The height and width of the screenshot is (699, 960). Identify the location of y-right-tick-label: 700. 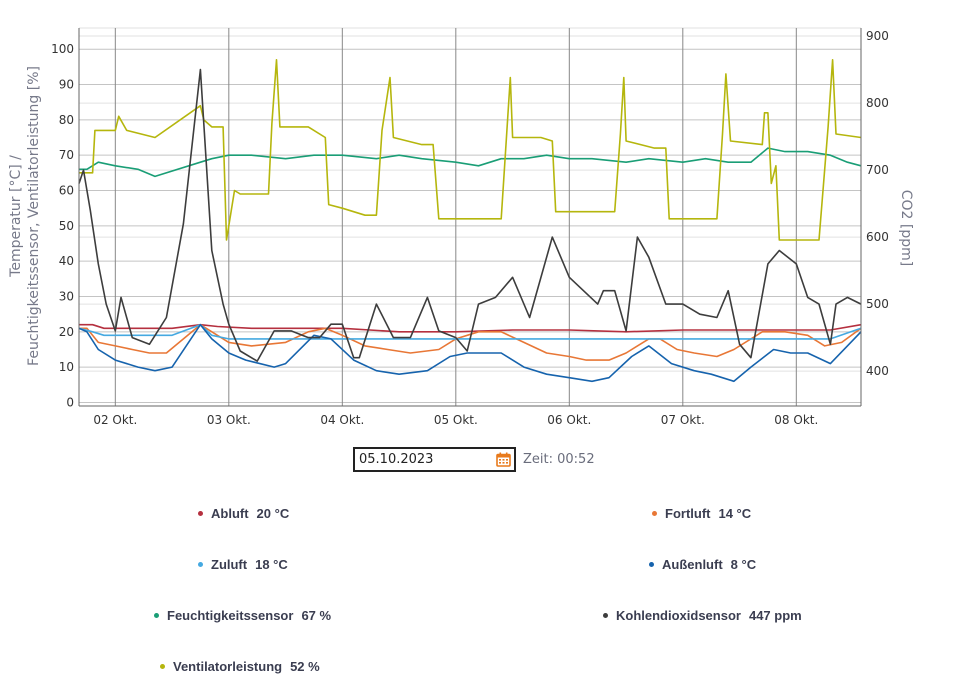
(877, 170).